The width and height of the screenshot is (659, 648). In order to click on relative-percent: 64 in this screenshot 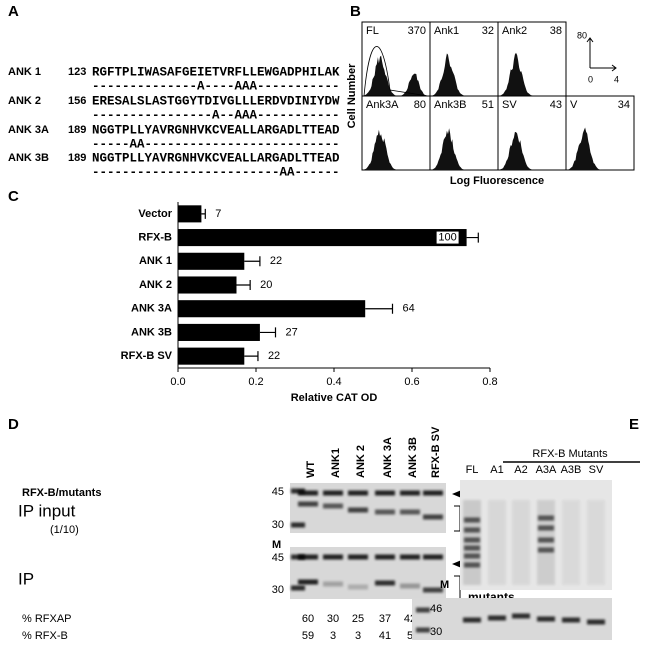, I will do `click(409, 309)`.